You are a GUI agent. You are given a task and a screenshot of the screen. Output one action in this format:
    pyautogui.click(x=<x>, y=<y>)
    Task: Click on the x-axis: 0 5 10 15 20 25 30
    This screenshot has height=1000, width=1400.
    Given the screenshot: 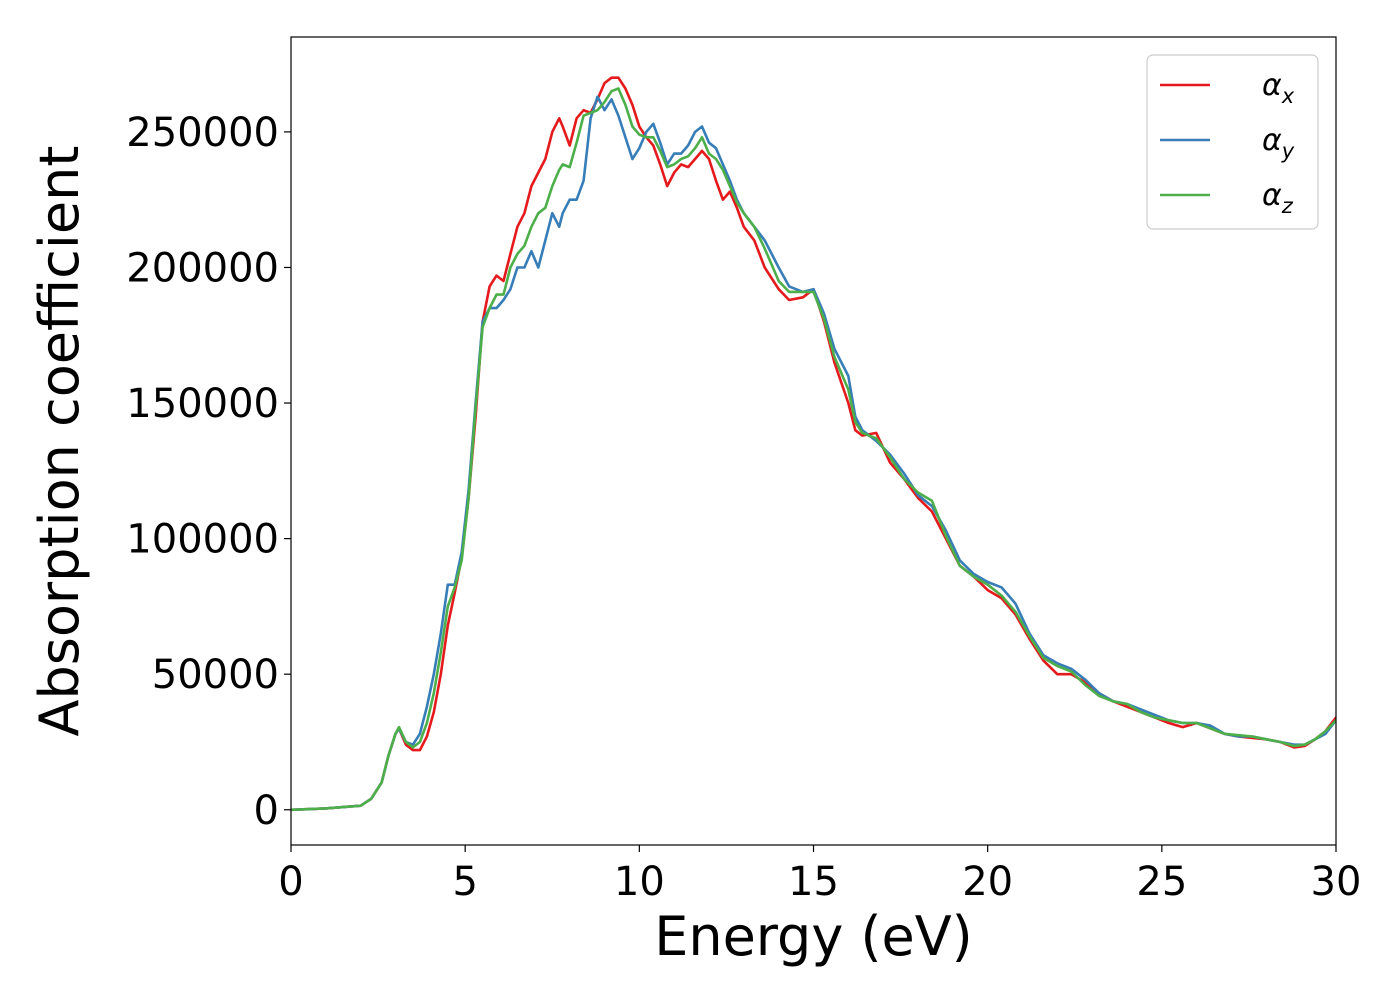 What is the action you would take?
    pyautogui.click(x=819, y=875)
    